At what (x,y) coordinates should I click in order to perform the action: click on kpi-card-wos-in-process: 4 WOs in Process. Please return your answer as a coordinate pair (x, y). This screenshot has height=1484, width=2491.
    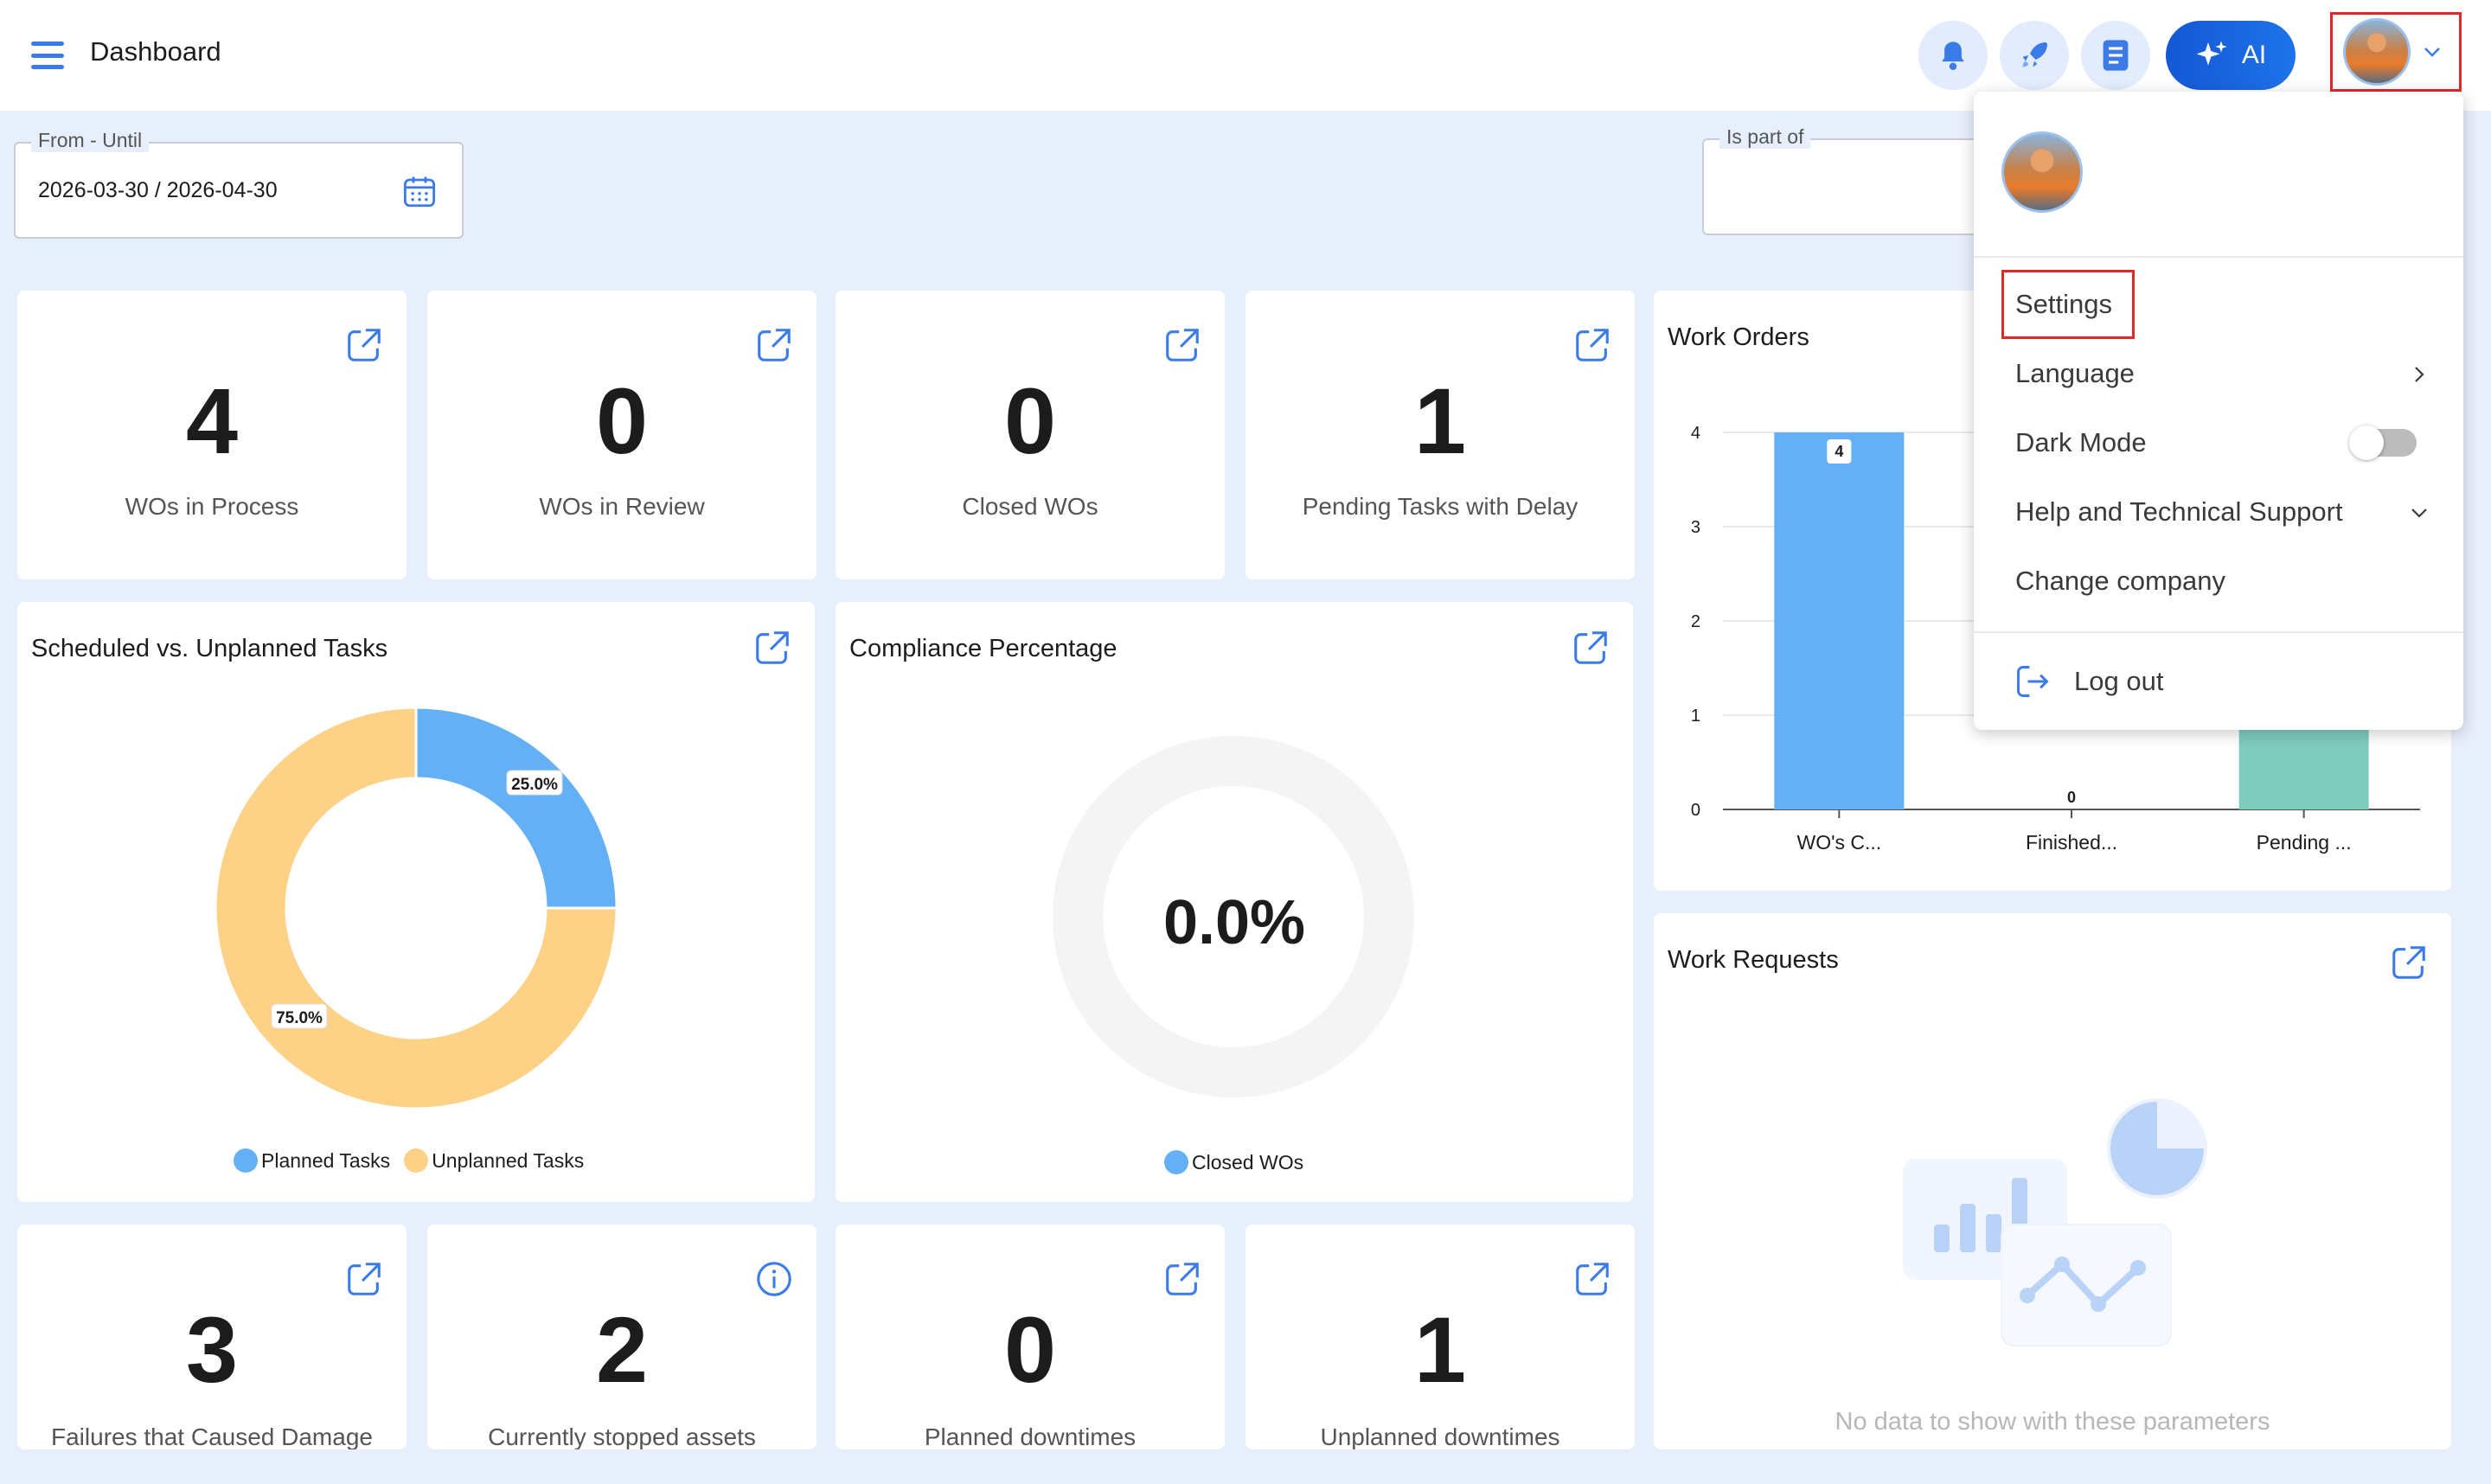
    Looking at the image, I should click on (212, 435).